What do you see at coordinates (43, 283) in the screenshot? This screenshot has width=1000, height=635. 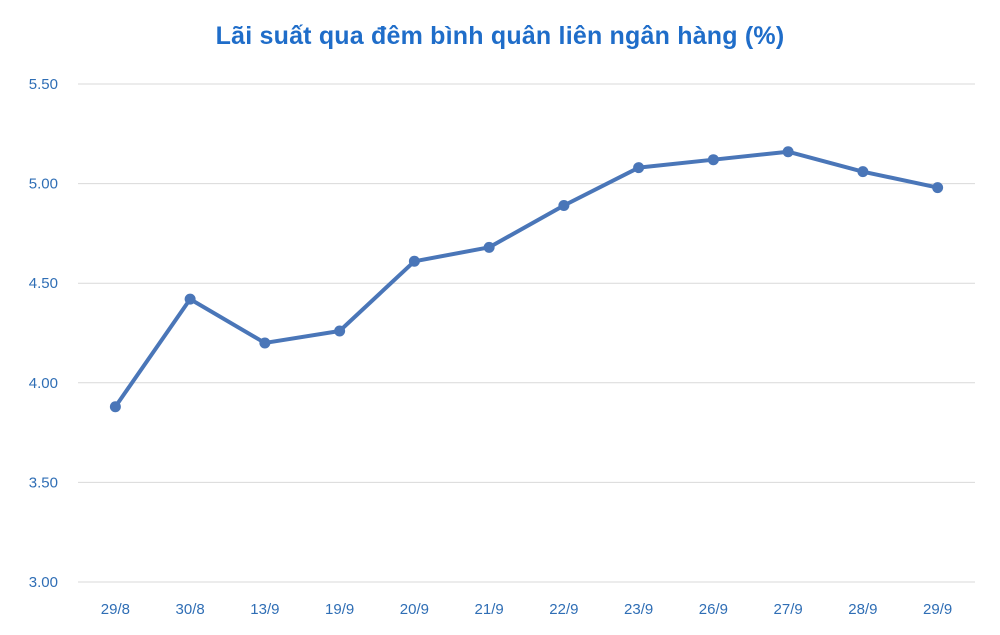 I see `y-tick-label: 4.50` at bounding box center [43, 283].